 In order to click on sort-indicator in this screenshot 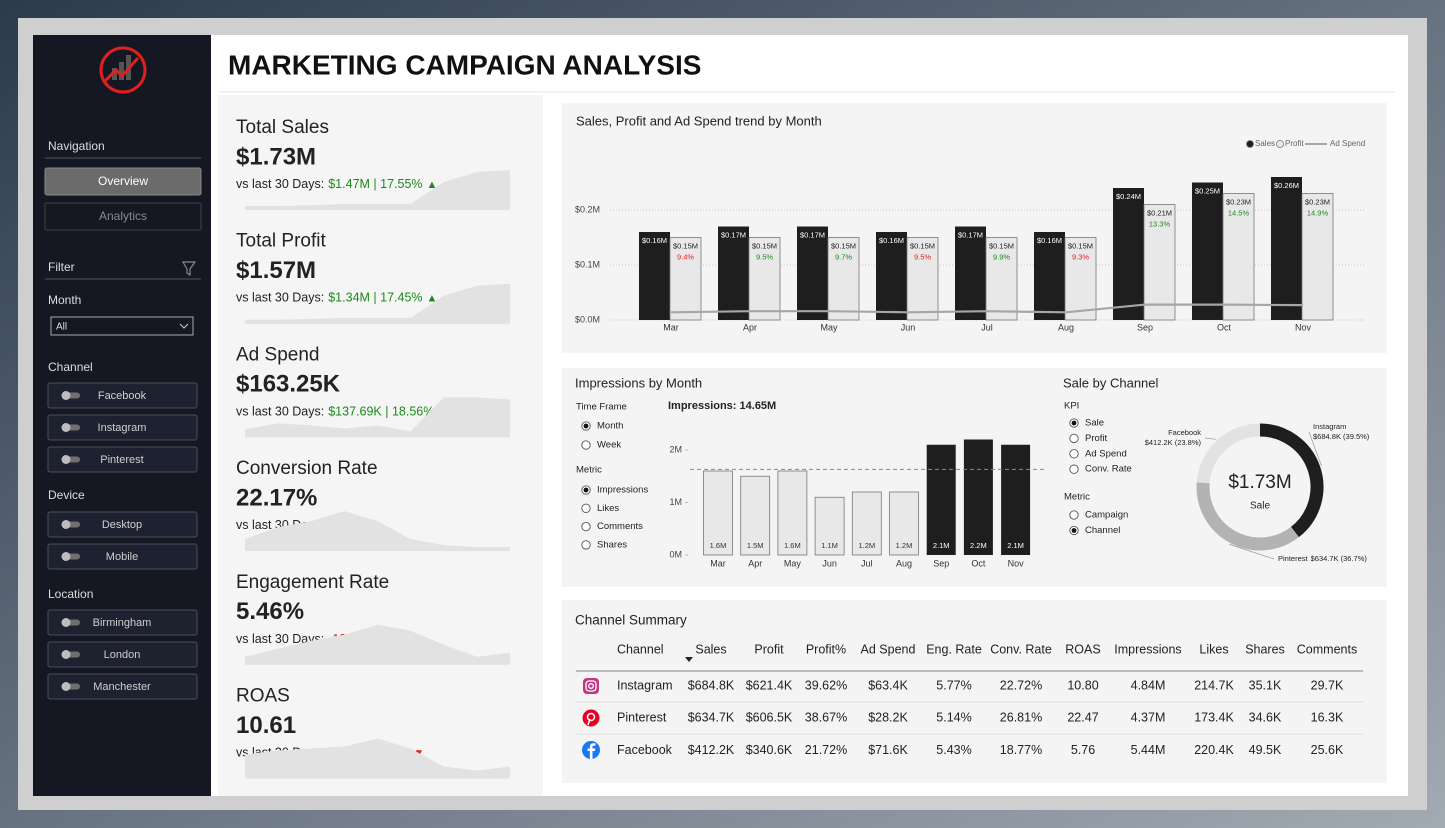, I will do `click(689, 659)`.